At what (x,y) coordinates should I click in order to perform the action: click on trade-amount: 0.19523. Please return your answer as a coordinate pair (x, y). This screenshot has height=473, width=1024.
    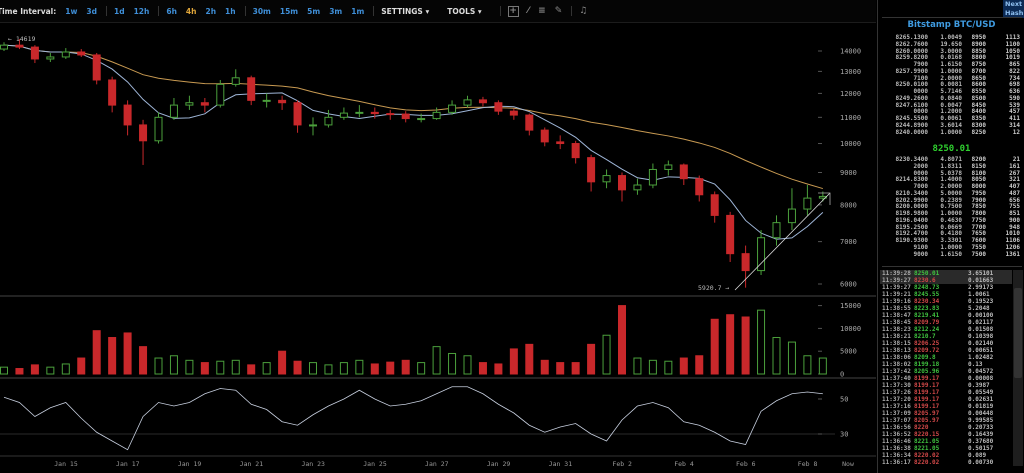
    Looking at the image, I should click on (981, 301).